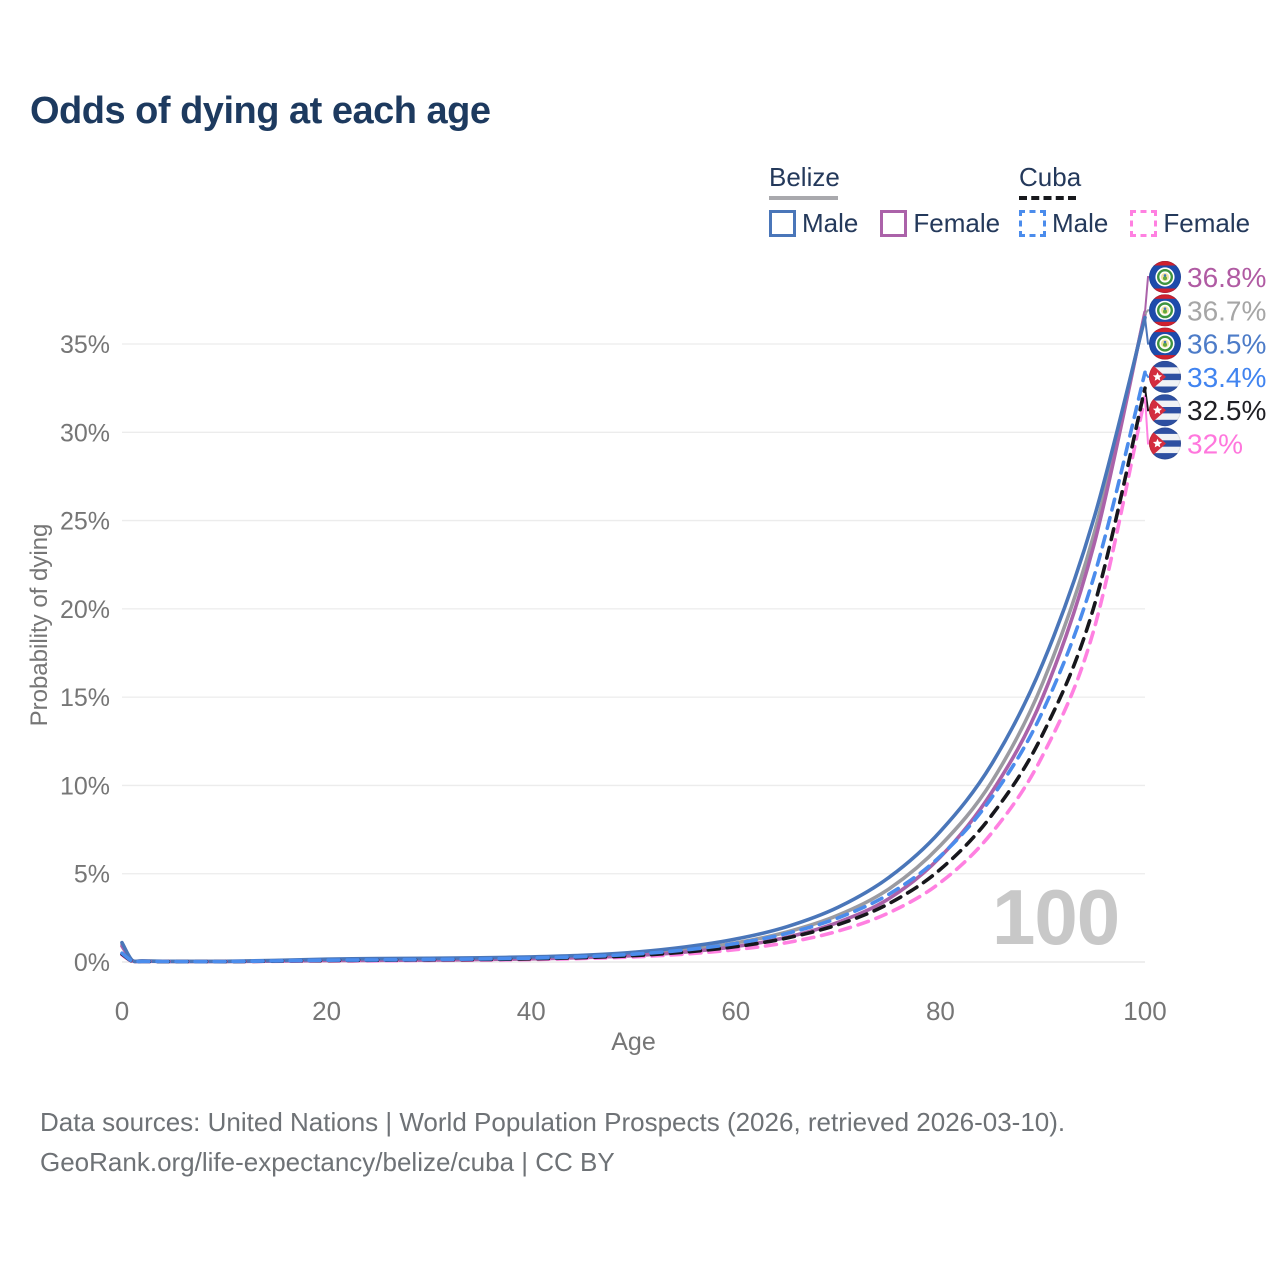 The image size is (1280, 1280). Describe the element at coordinates (633, 1042) in the screenshot. I see `x-axis-title: Age` at that location.